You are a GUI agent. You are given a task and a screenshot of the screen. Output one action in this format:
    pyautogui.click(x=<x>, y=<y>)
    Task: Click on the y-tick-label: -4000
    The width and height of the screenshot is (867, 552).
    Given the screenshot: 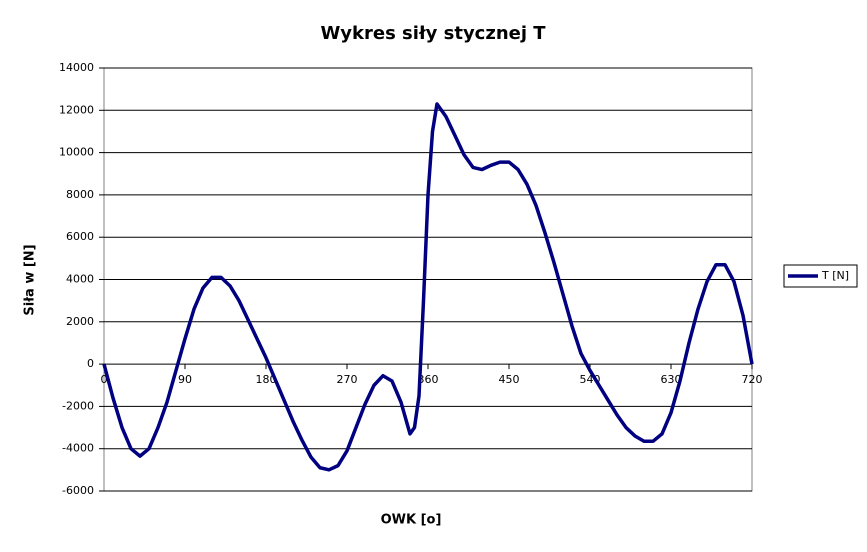 What is the action you would take?
    pyautogui.click(x=78, y=448)
    